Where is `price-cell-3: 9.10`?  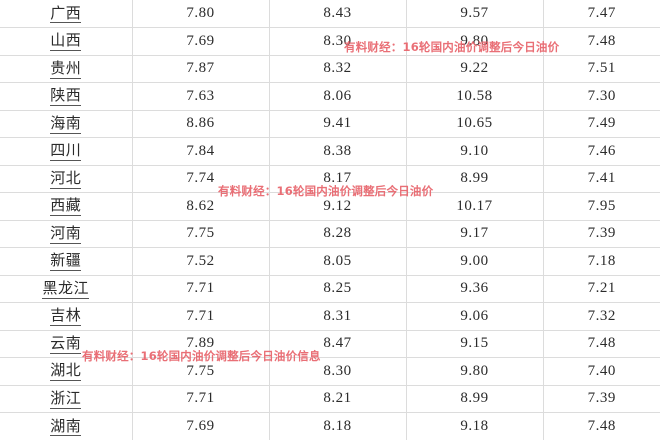 price-cell-3: 9.10 is located at coordinates (475, 151).